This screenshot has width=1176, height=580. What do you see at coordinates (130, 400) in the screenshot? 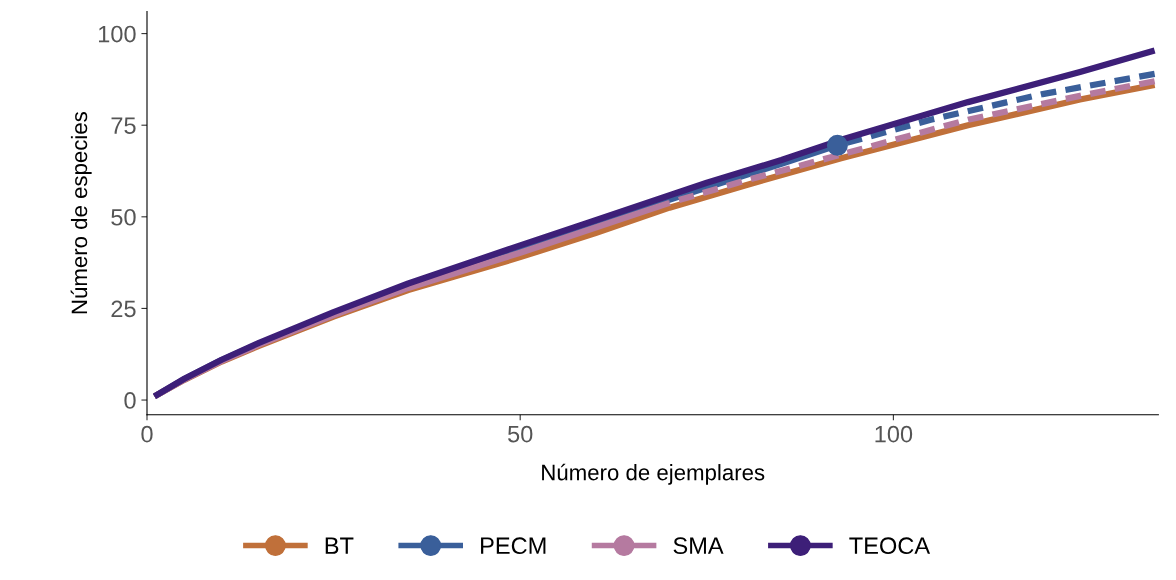
I see `y-tick-label: 0` at bounding box center [130, 400].